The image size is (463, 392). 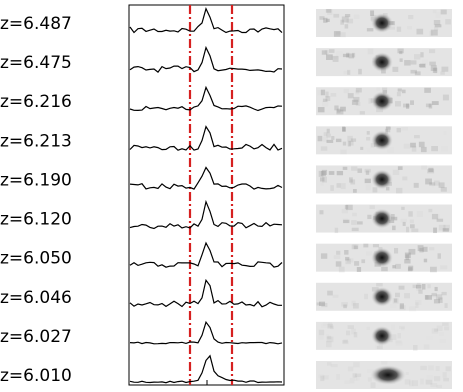 What do you see at coordinates (36, 180) in the screenshot?
I see `redshift-label: z=6.190` at bounding box center [36, 180].